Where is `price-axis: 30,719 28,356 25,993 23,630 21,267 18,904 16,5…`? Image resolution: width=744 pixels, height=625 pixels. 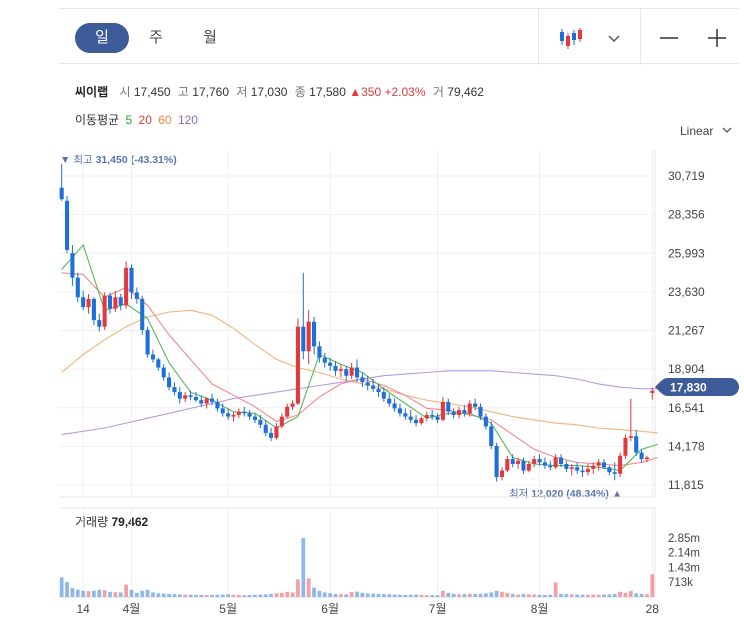
price-axis: 30,719 28,356 25,993 23,630 21,267 18,904 16,5… is located at coordinates (686, 330).